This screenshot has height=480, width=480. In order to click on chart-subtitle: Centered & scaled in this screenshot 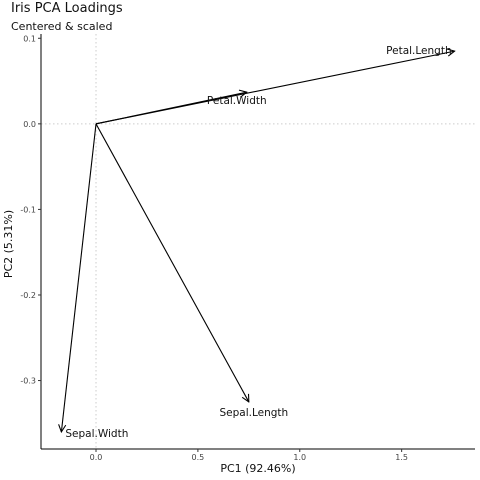, I will do `click(62, 26)`.